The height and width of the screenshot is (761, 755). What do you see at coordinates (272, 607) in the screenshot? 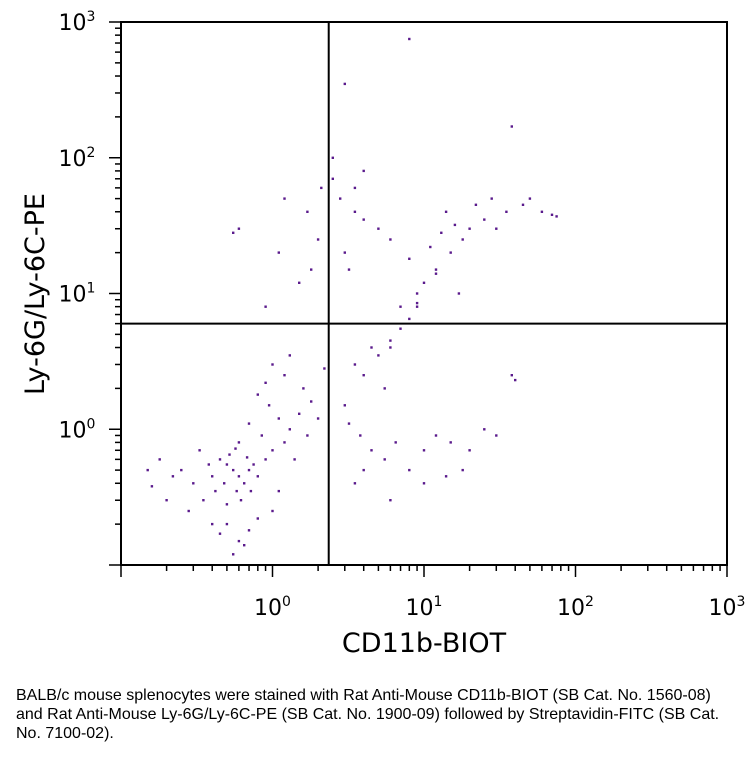
I see `x-tick-label: 100` at bounding box center [272, 607].